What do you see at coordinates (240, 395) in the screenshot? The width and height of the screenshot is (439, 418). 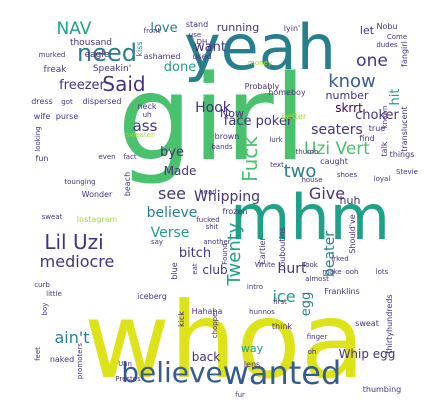 I see `word-fur: fur` at bounding box center [240, 395].